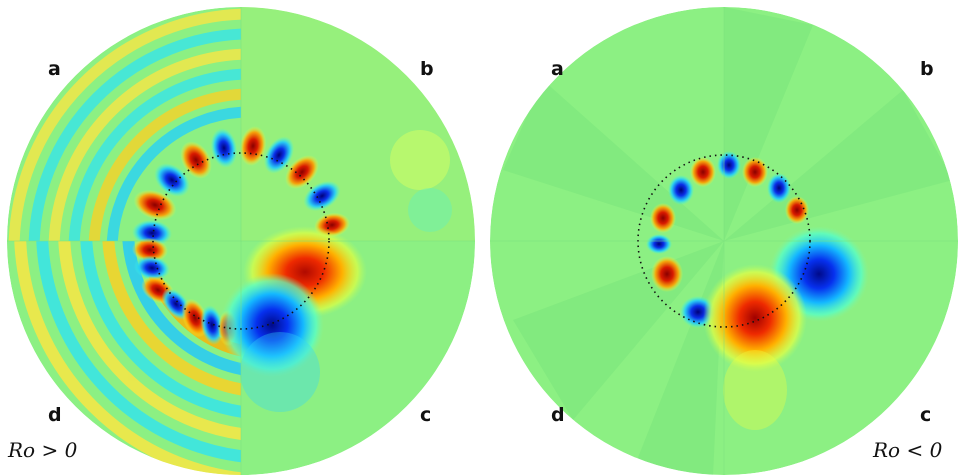  I want to click on rossby-regime-label: Ro > 0, so click(43, 450).